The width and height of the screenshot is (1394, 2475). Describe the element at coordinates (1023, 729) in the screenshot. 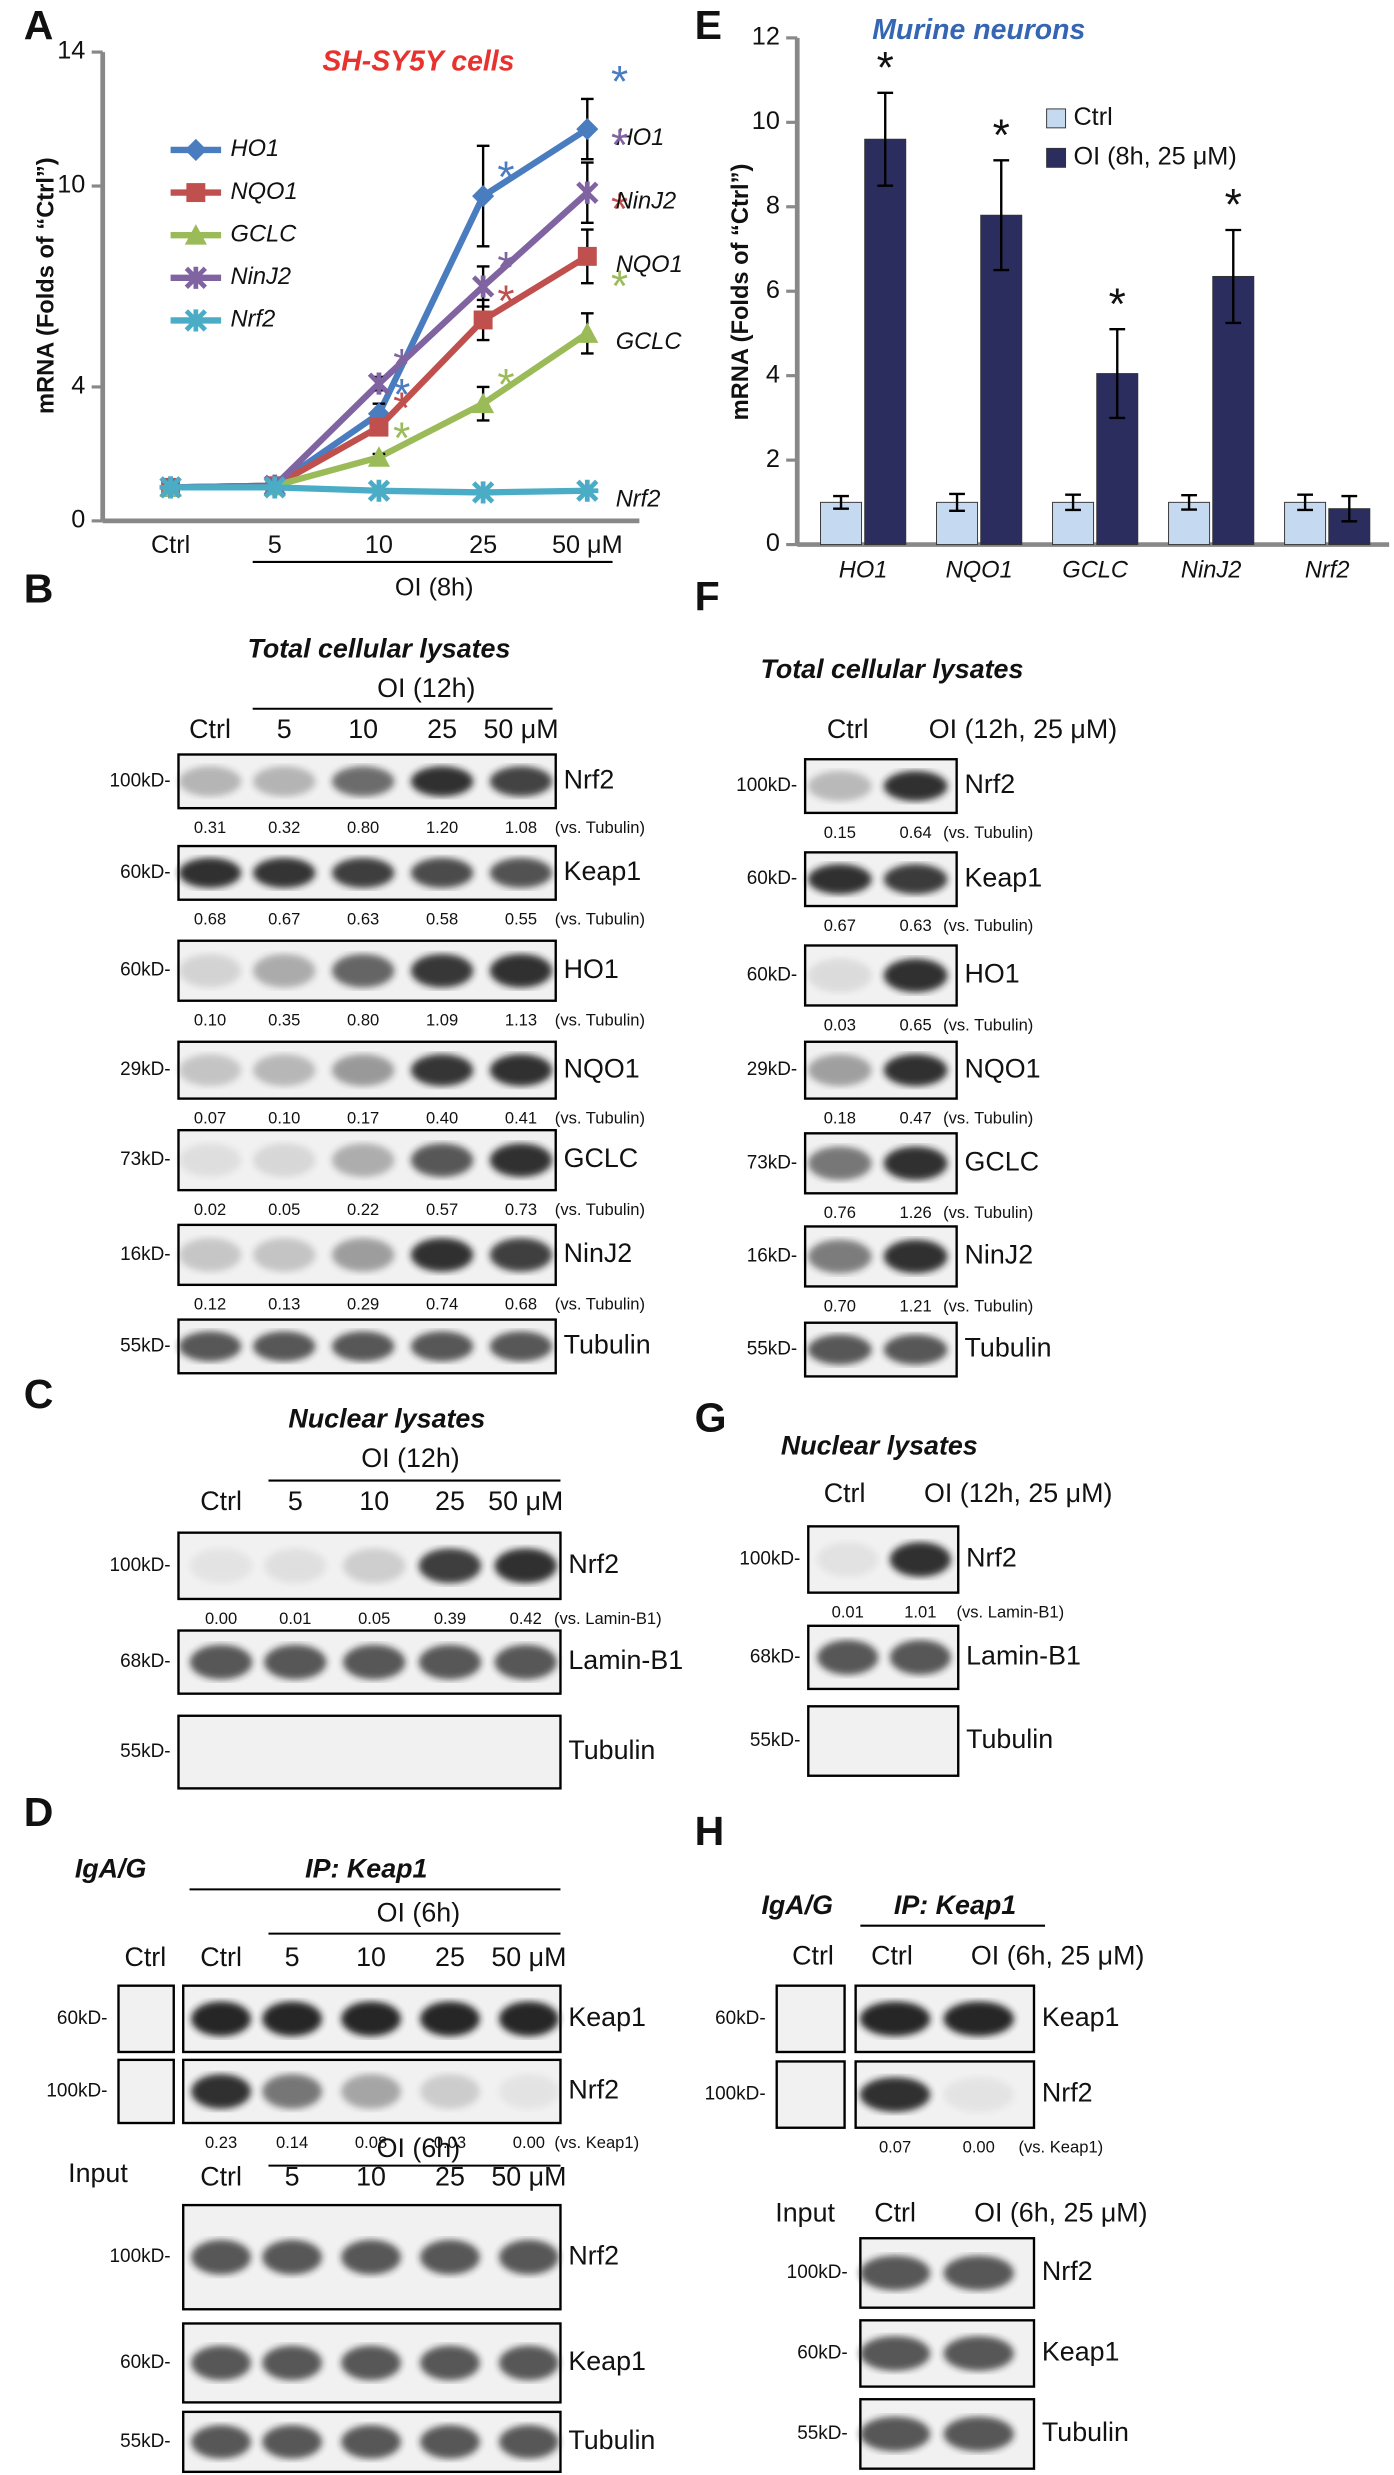

I see `lane-label: OI (12h, 25 μM)` at that location.